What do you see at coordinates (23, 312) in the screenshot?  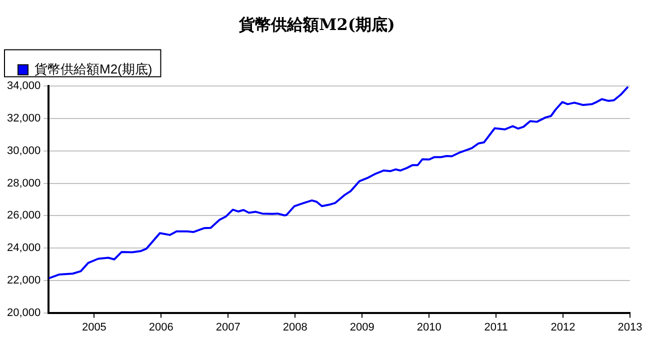 I see `y-tick-label: 20,000` at bounding box center [23, 312].